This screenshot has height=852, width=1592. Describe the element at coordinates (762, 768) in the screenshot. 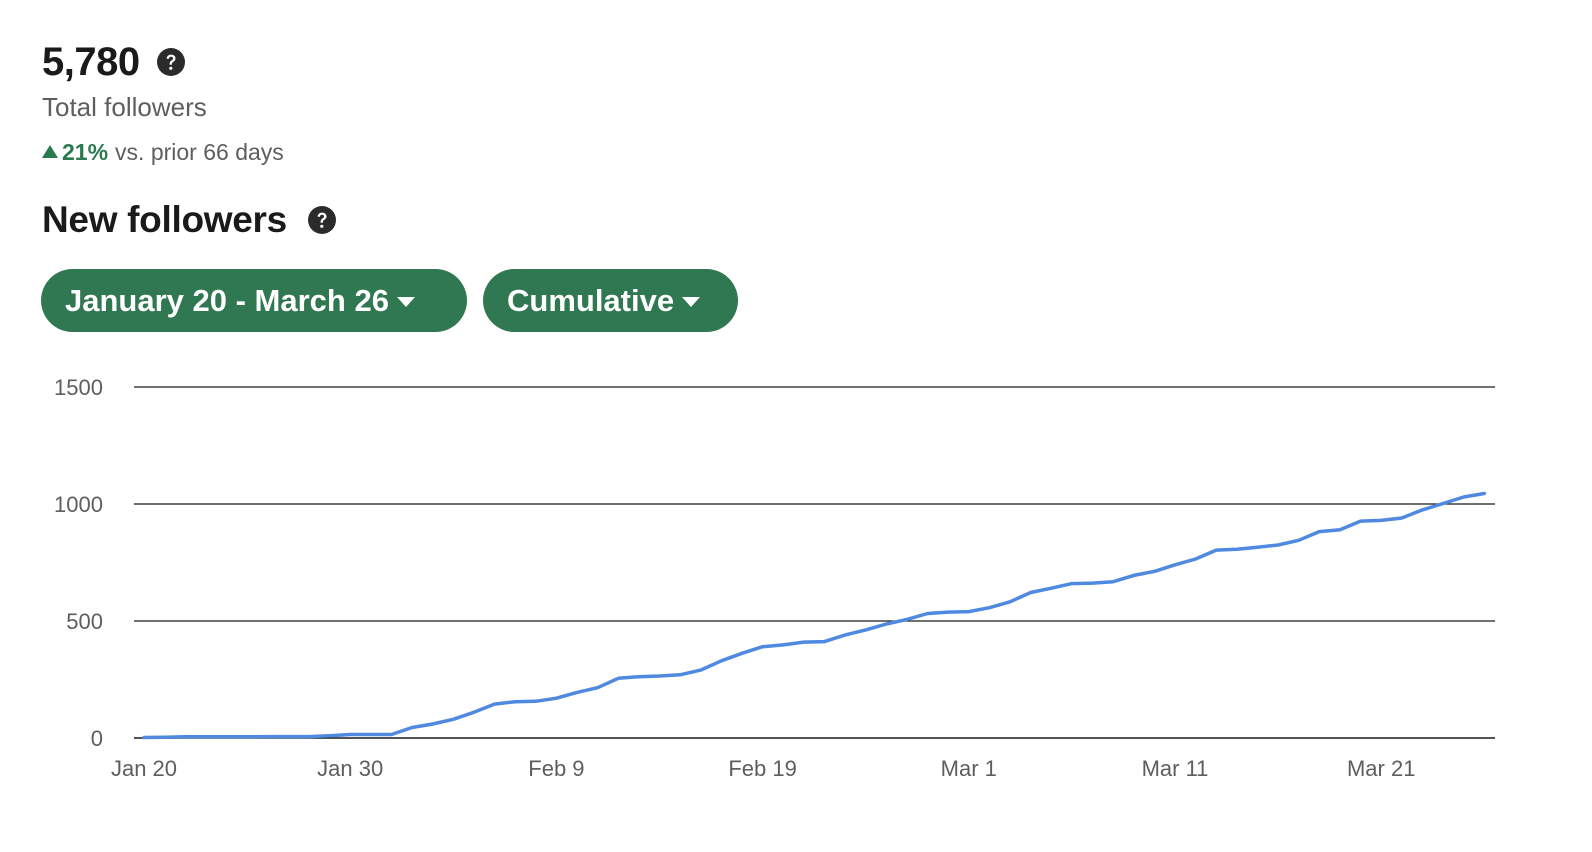

I see `x-tick-label: Feb 19` at that location.